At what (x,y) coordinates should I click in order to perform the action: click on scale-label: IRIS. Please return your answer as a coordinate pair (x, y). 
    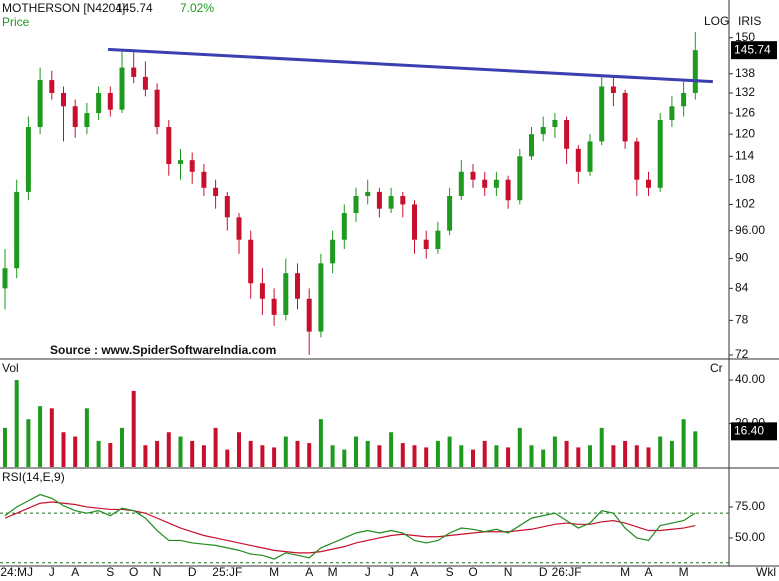
    Looking at the image, I should click on (749, 21).